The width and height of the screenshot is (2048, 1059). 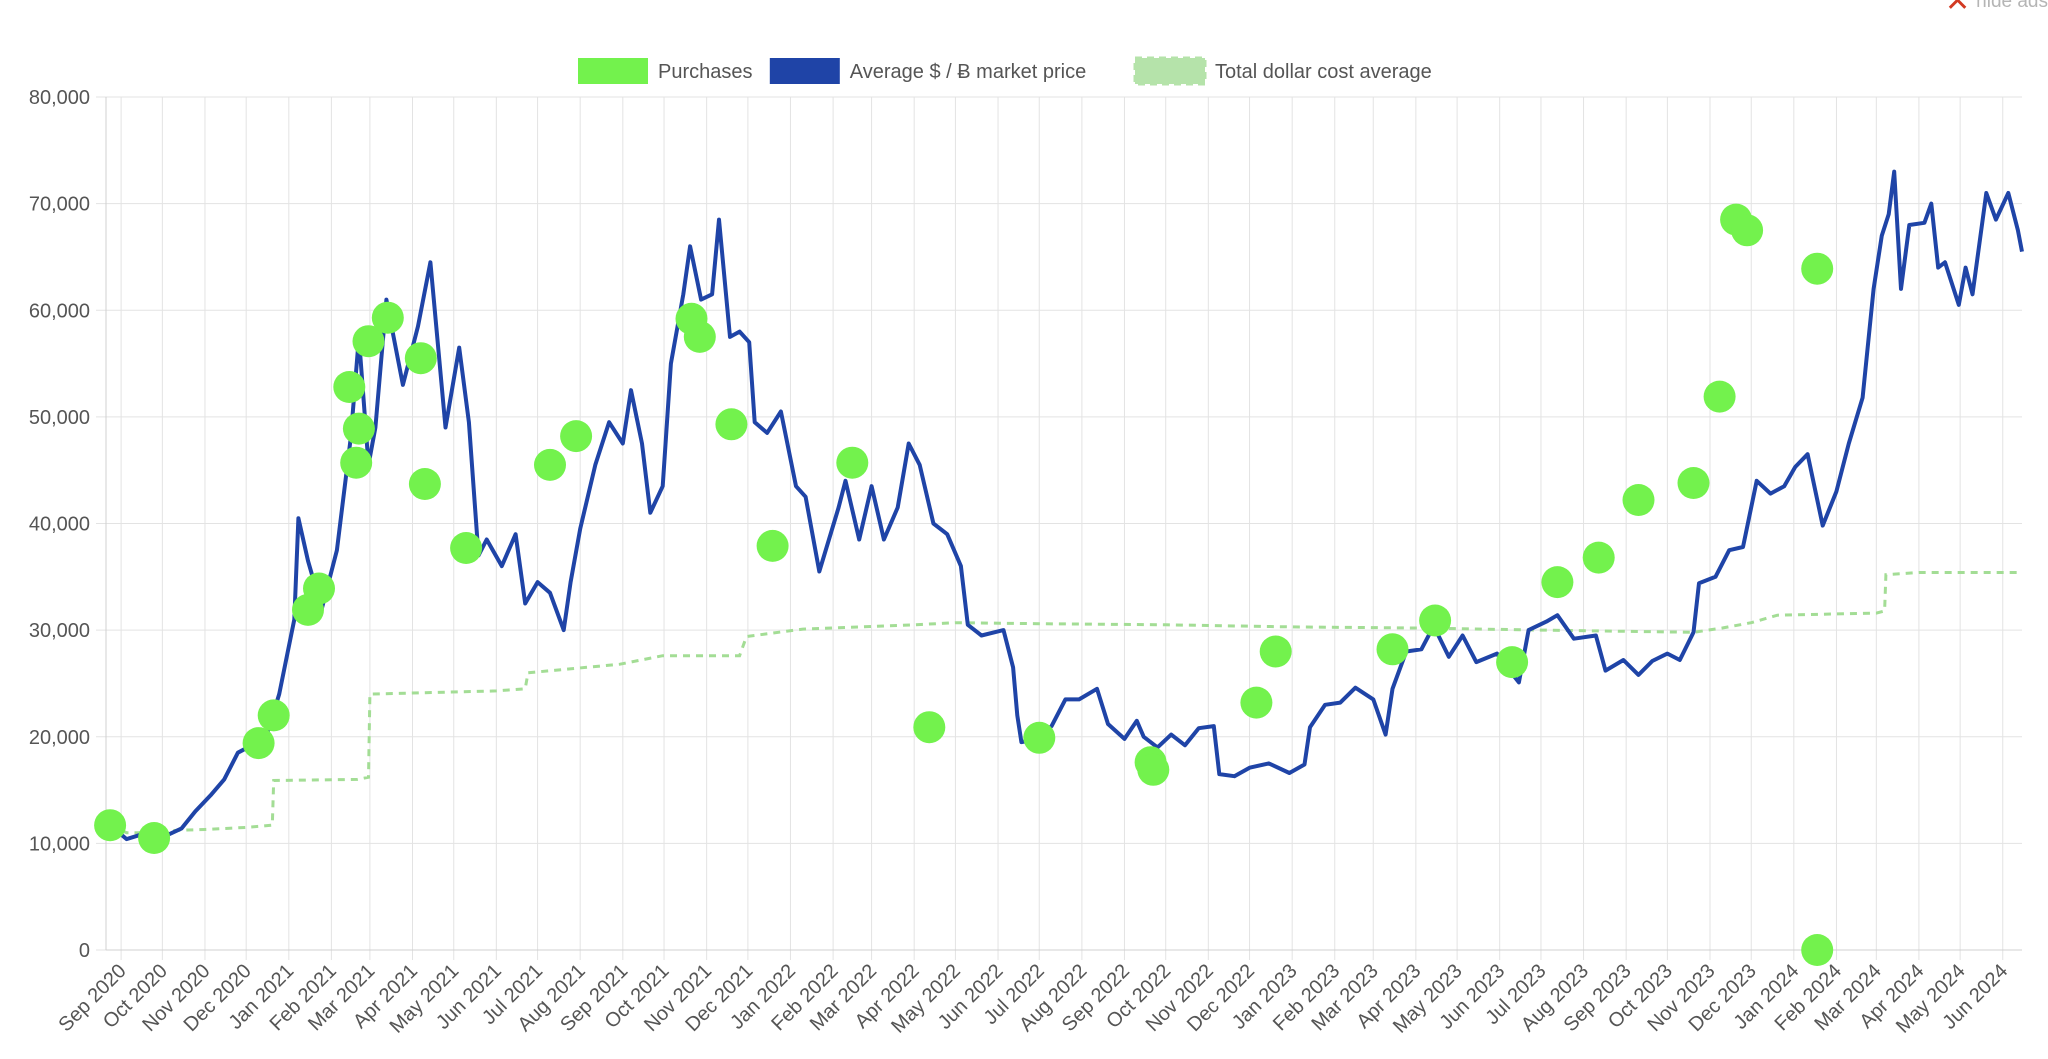 I want to click on legend-label: Total dollar cost average, so click(x=1323, y=72).